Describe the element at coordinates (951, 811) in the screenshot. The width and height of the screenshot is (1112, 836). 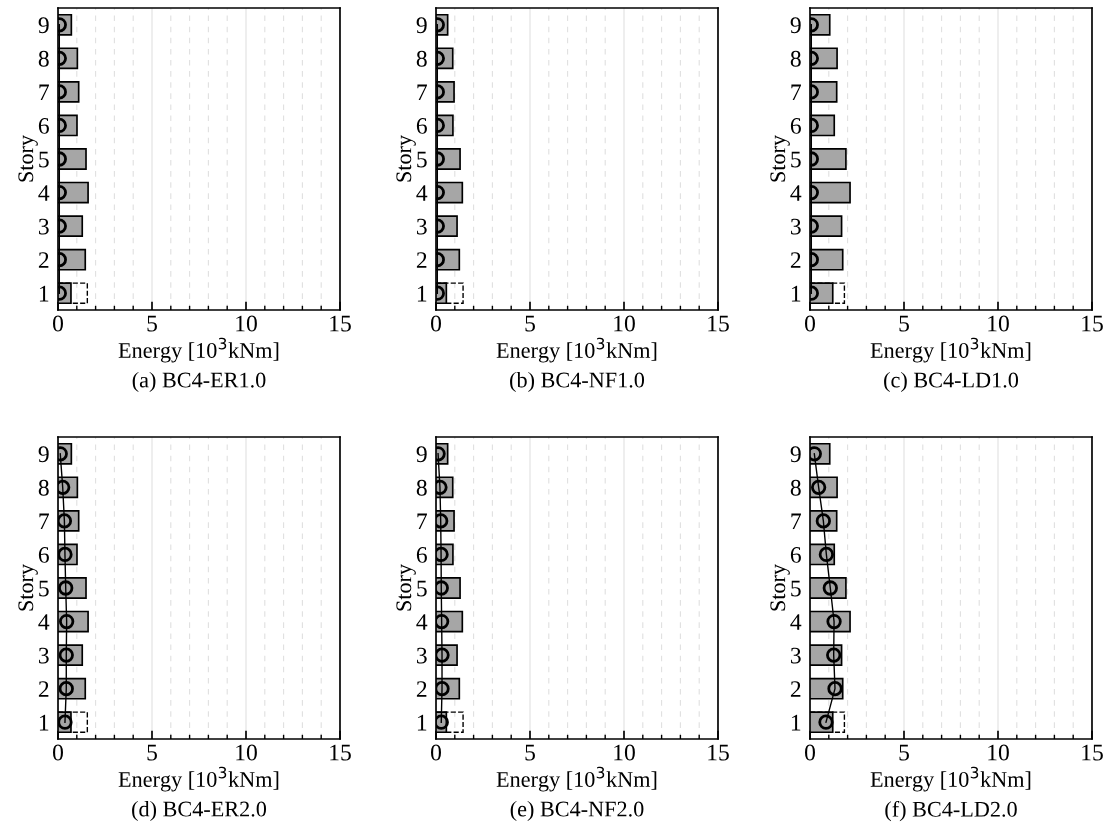
I see `text: (f) BC4-LD2.0` at that location.